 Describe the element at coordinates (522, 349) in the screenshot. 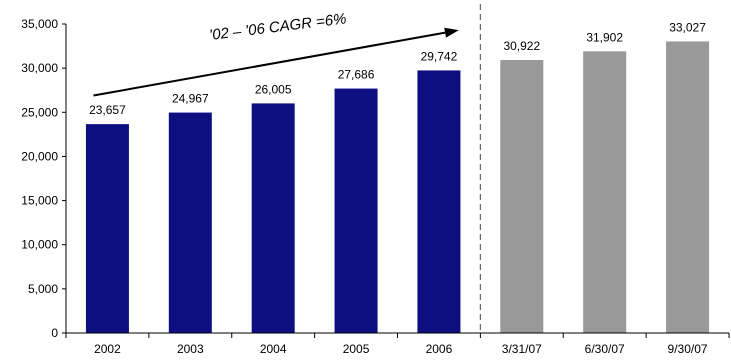

I see `x-category-label: 3/31/07` at that location.